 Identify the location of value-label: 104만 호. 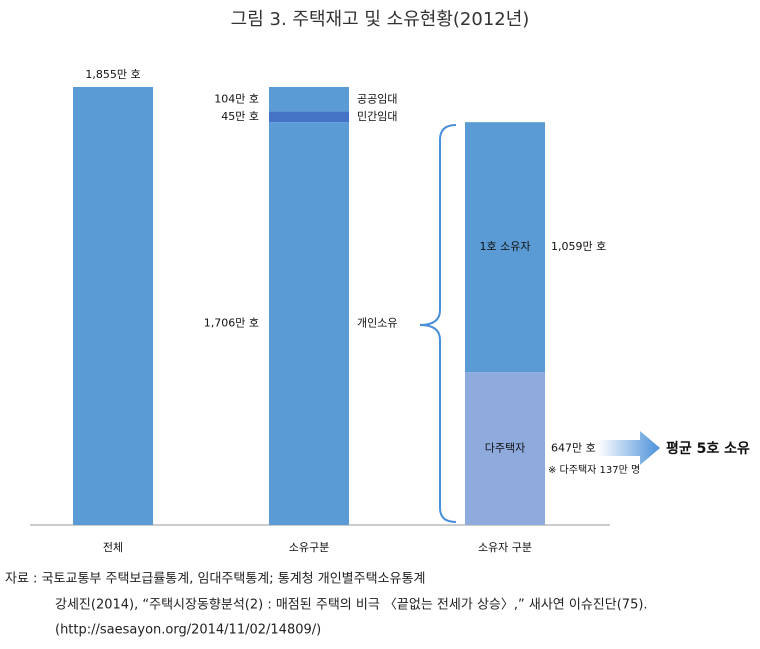
(236, 98).